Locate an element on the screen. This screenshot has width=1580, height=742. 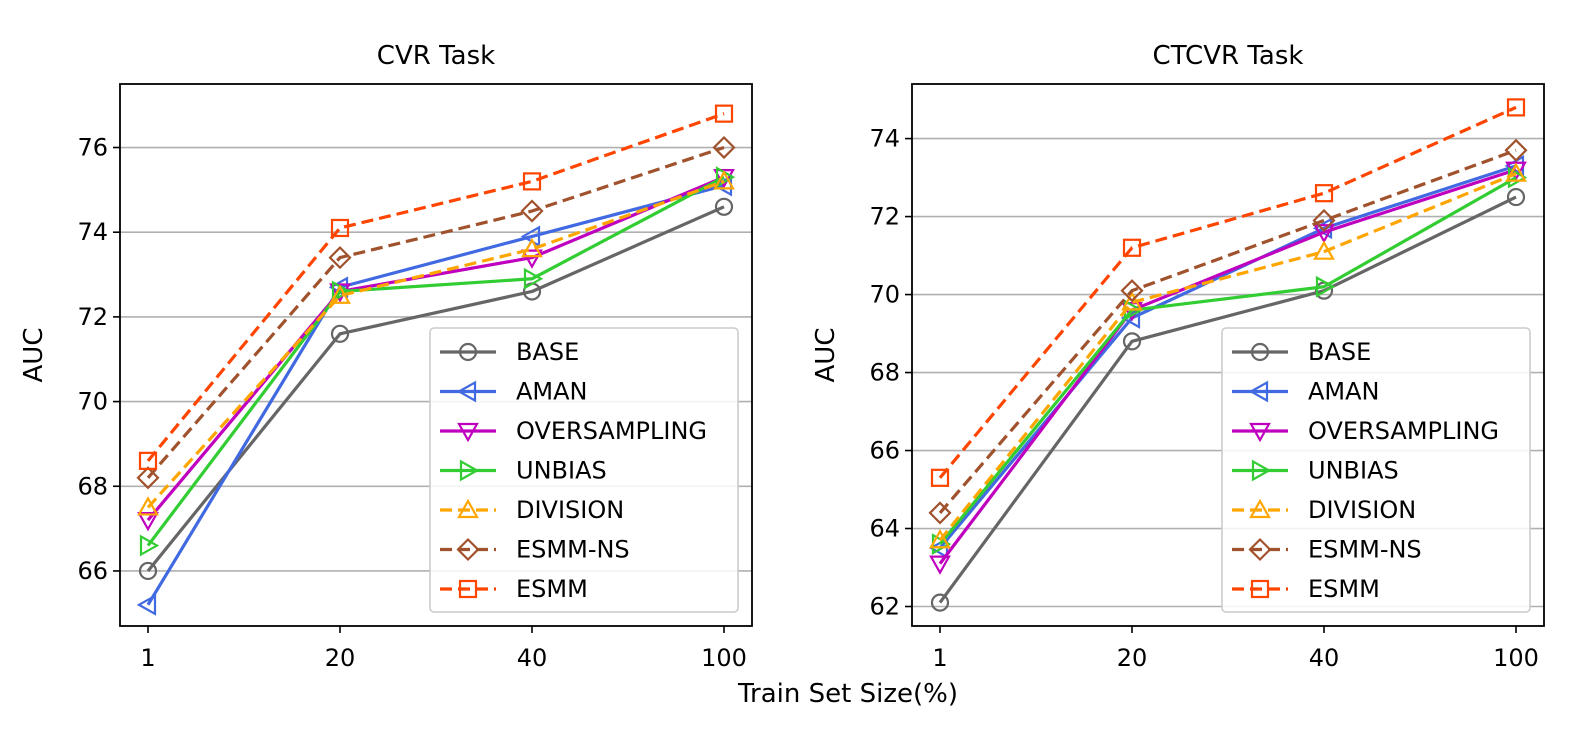
ctcvr-ytick-label-70: 70 is located at coordinates (884, 295).